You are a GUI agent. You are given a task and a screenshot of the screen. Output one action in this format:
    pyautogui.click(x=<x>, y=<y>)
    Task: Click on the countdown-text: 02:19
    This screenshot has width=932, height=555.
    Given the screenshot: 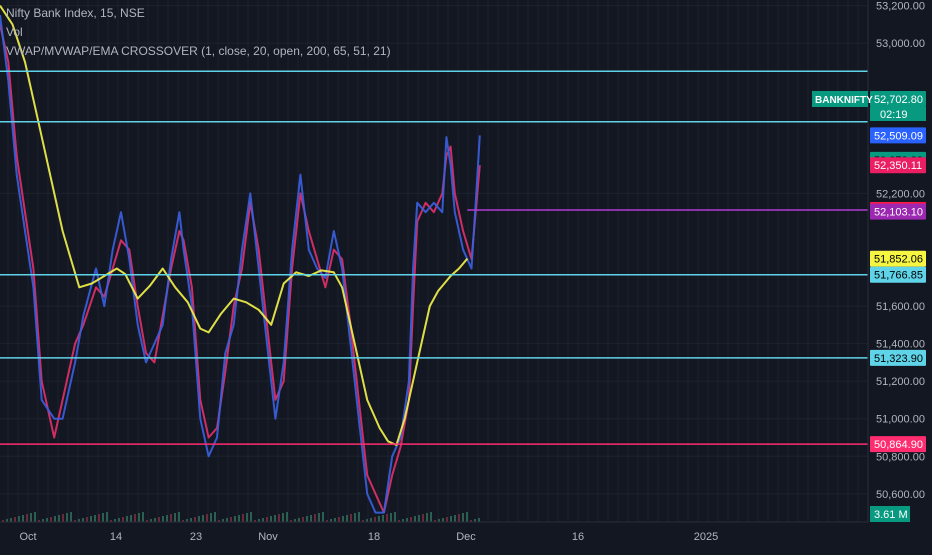 What is the action you would take?
    pyautogui.click(x=894, y=115)
    